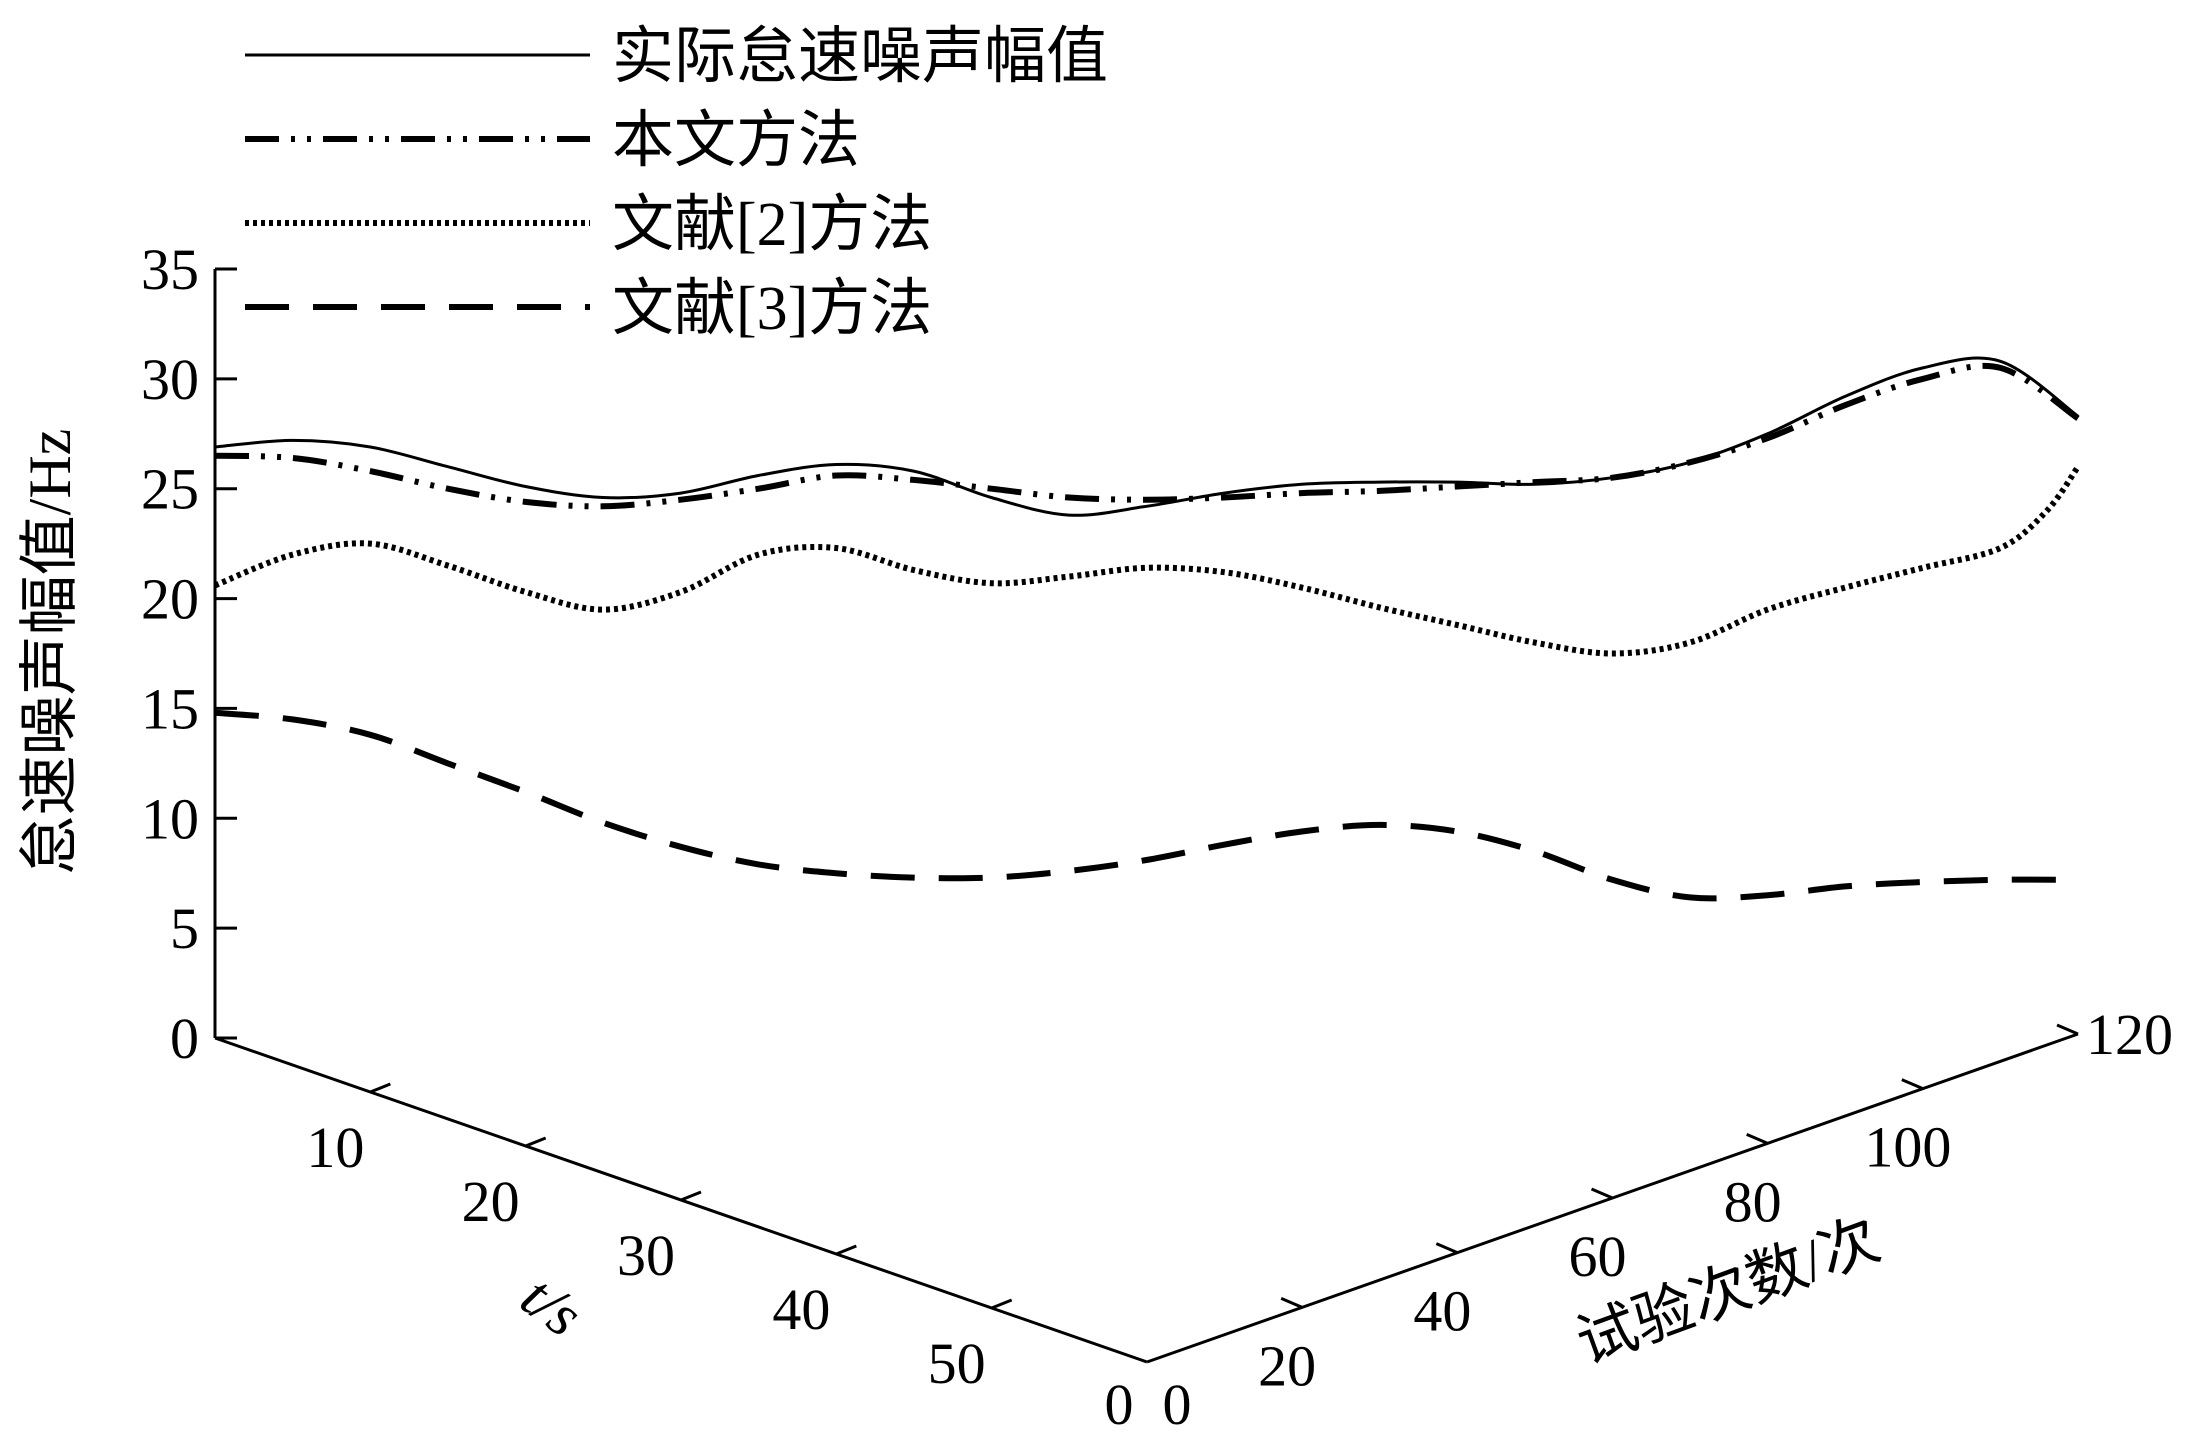  What do you see at coordinates (1442, 1311) in the screenshot?
I see `n-tick-label: 40` at bounding box center [1442, 1311].